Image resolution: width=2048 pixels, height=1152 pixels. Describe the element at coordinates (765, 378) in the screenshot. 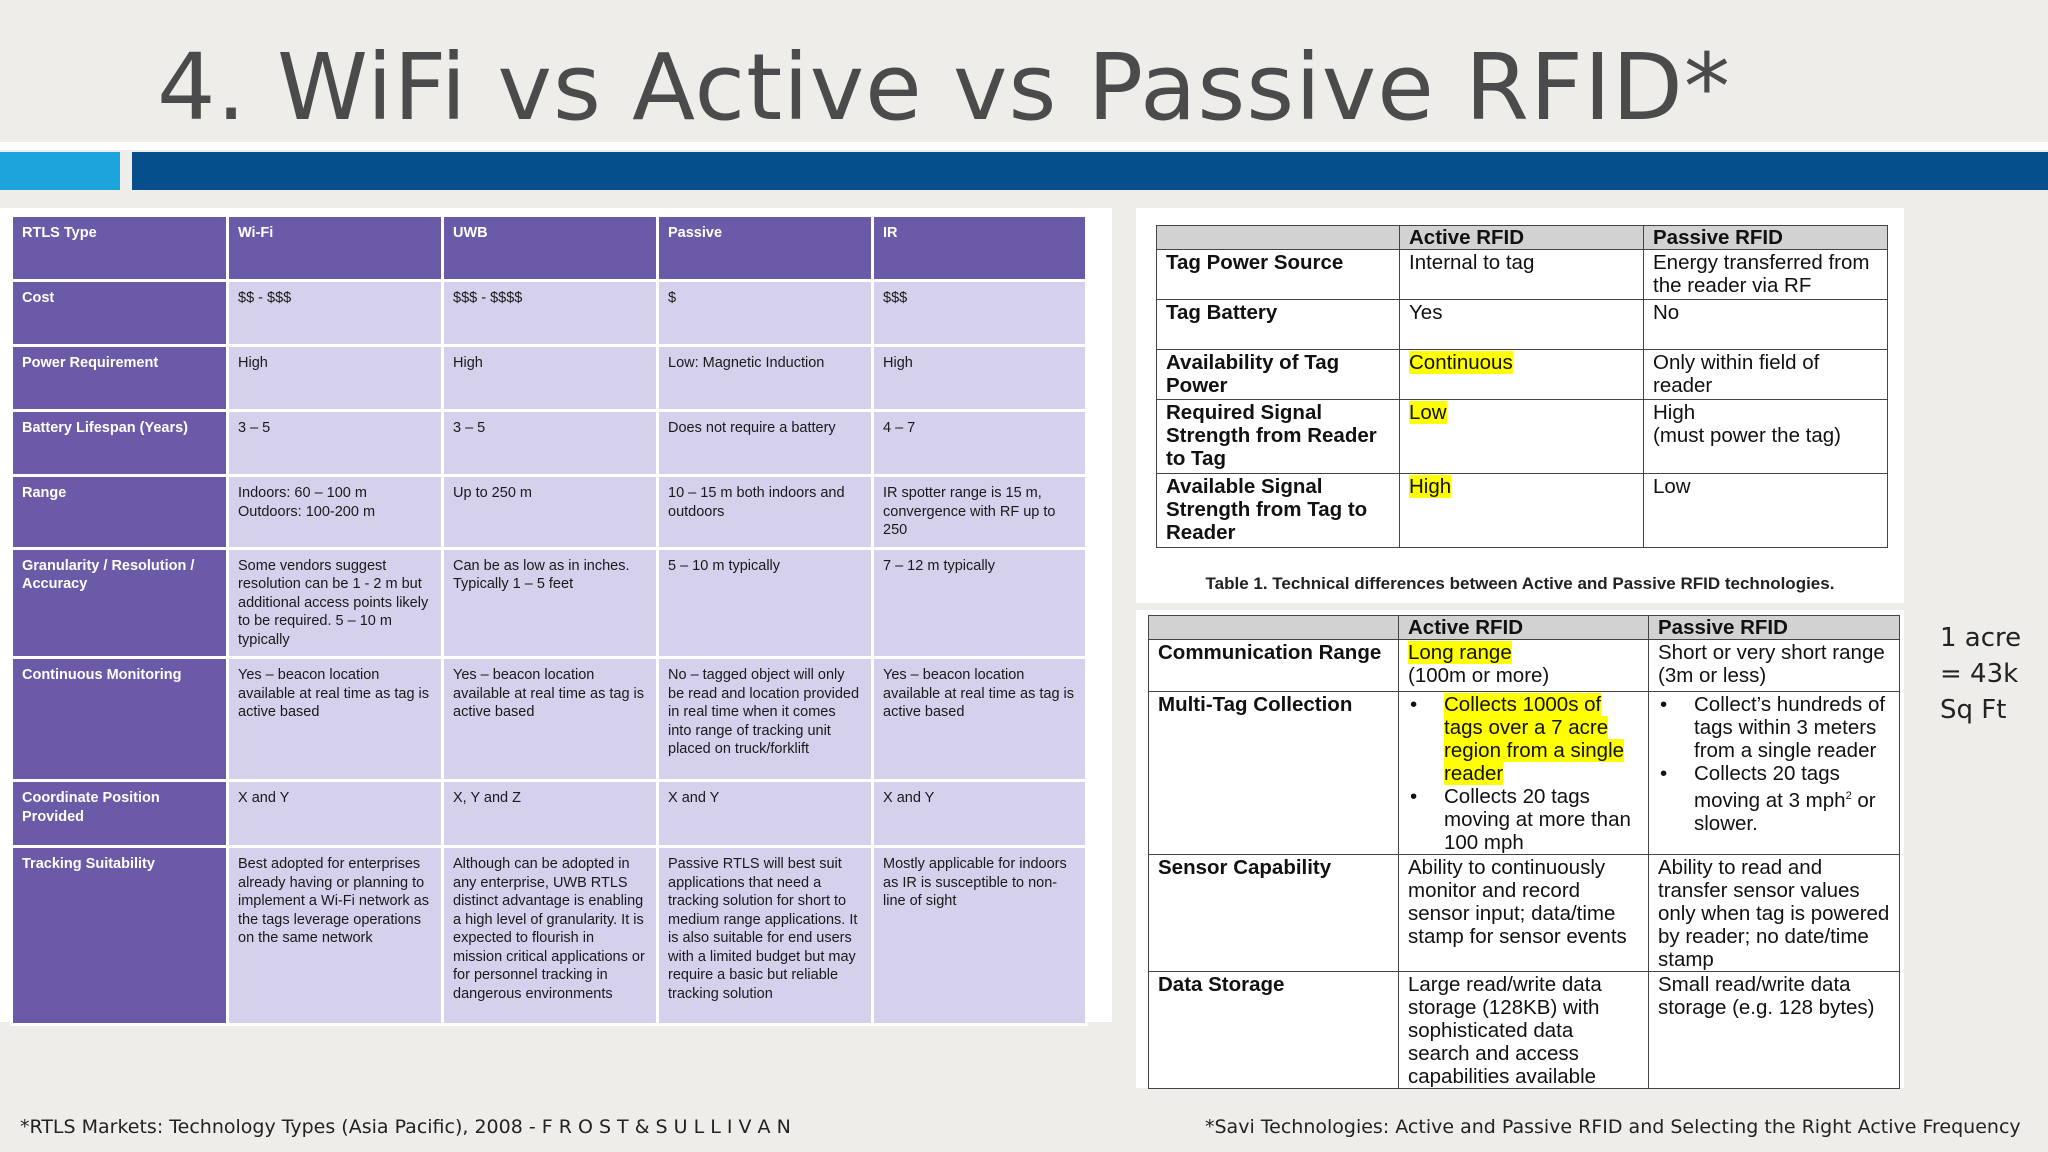

I see `table-cell: Low: Magnetic Induction` at that location.